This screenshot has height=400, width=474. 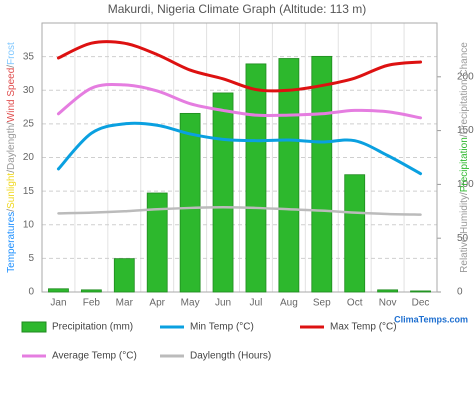 What do you see at coordinates (465, 130) in the screenshot?
I see `y2-tick-label: 150` at bounding box center [465, 130].